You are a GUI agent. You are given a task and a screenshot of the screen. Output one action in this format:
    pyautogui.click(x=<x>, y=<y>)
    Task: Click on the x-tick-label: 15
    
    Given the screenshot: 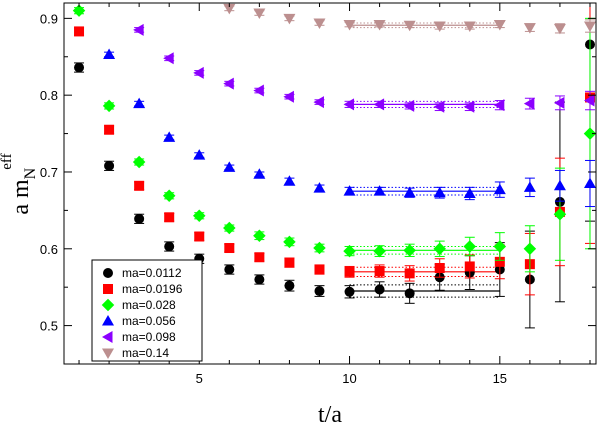 What is the action you would take?
    pyautogui.click(x=500, y=378)
    